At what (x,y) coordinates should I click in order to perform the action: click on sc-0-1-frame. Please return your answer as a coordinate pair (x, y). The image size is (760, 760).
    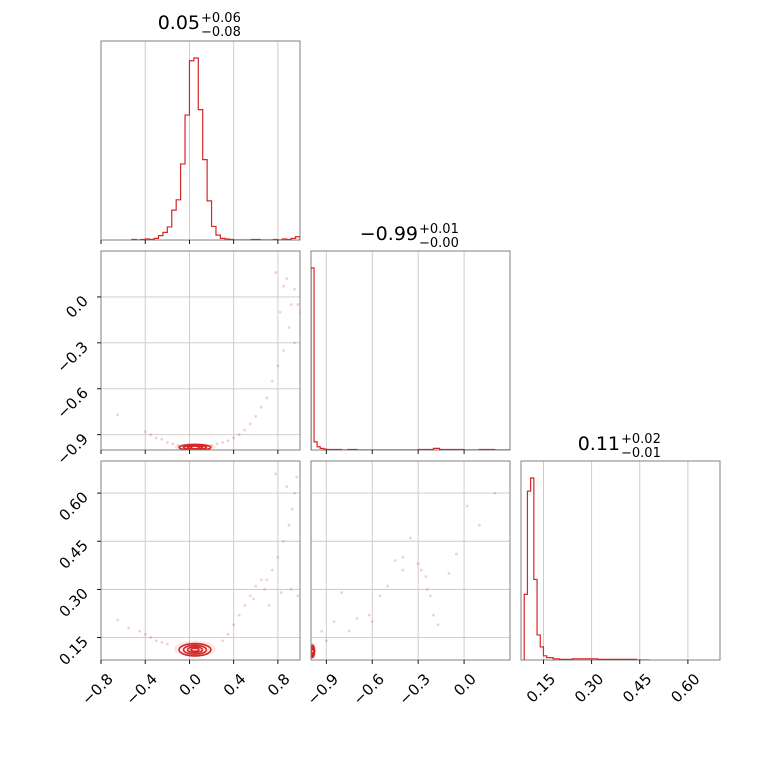
    Looking at the image, I should click on (200, 350).